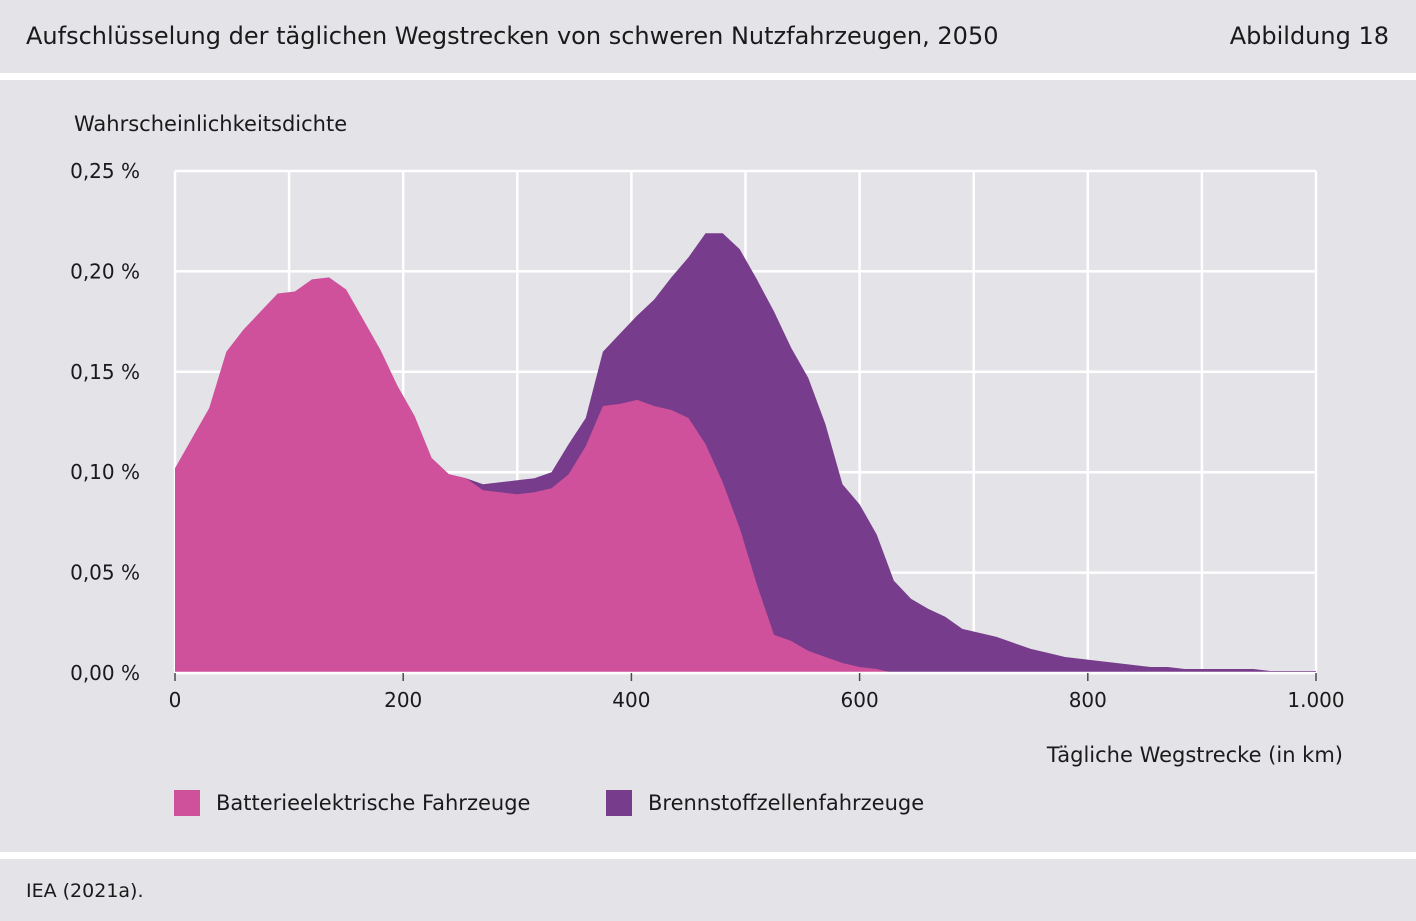 The height and width of the screenshot is (921, 1416). What do you see at coordinates (1309, 36) in the screenshot?
I see `figure-number: Abbildung 18` at bounding box center [1309, 36].